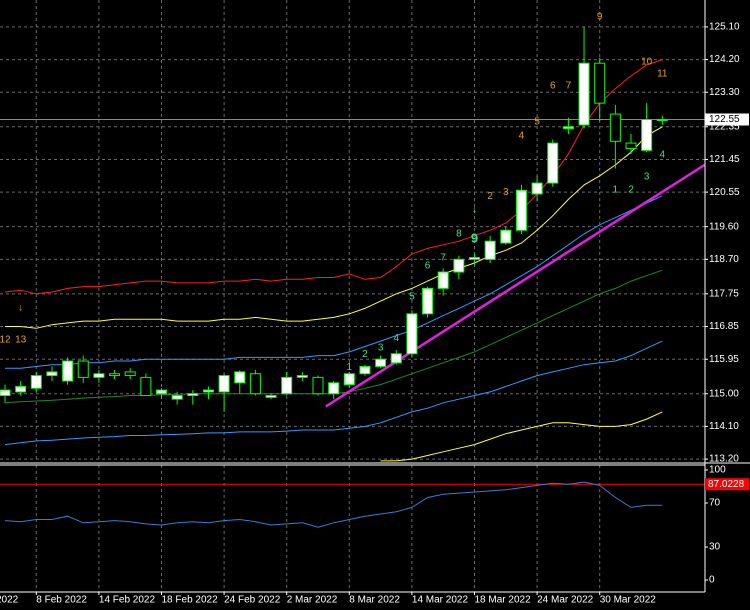  I want to click on x-tick-label: 8 Feb 2022, so click(61, 600).